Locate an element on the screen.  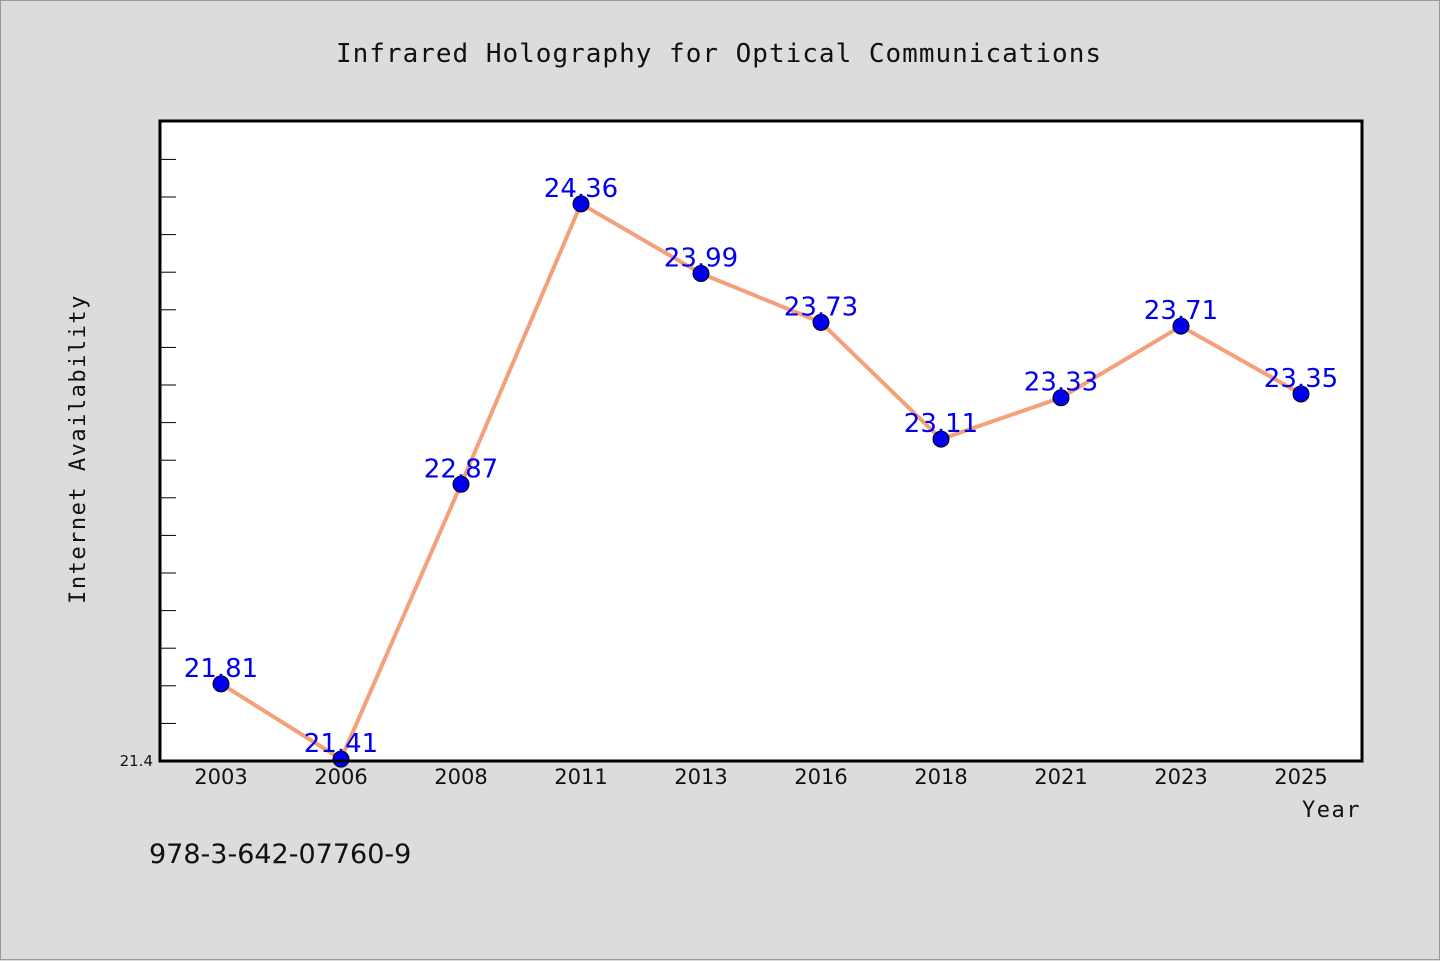
x-axis-label: Year is located at coordinates (1331, 810).